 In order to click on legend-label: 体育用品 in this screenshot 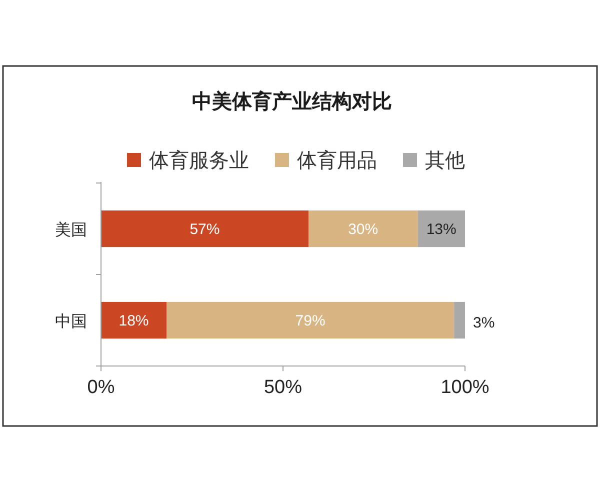, I will do `click(337, 160)`.